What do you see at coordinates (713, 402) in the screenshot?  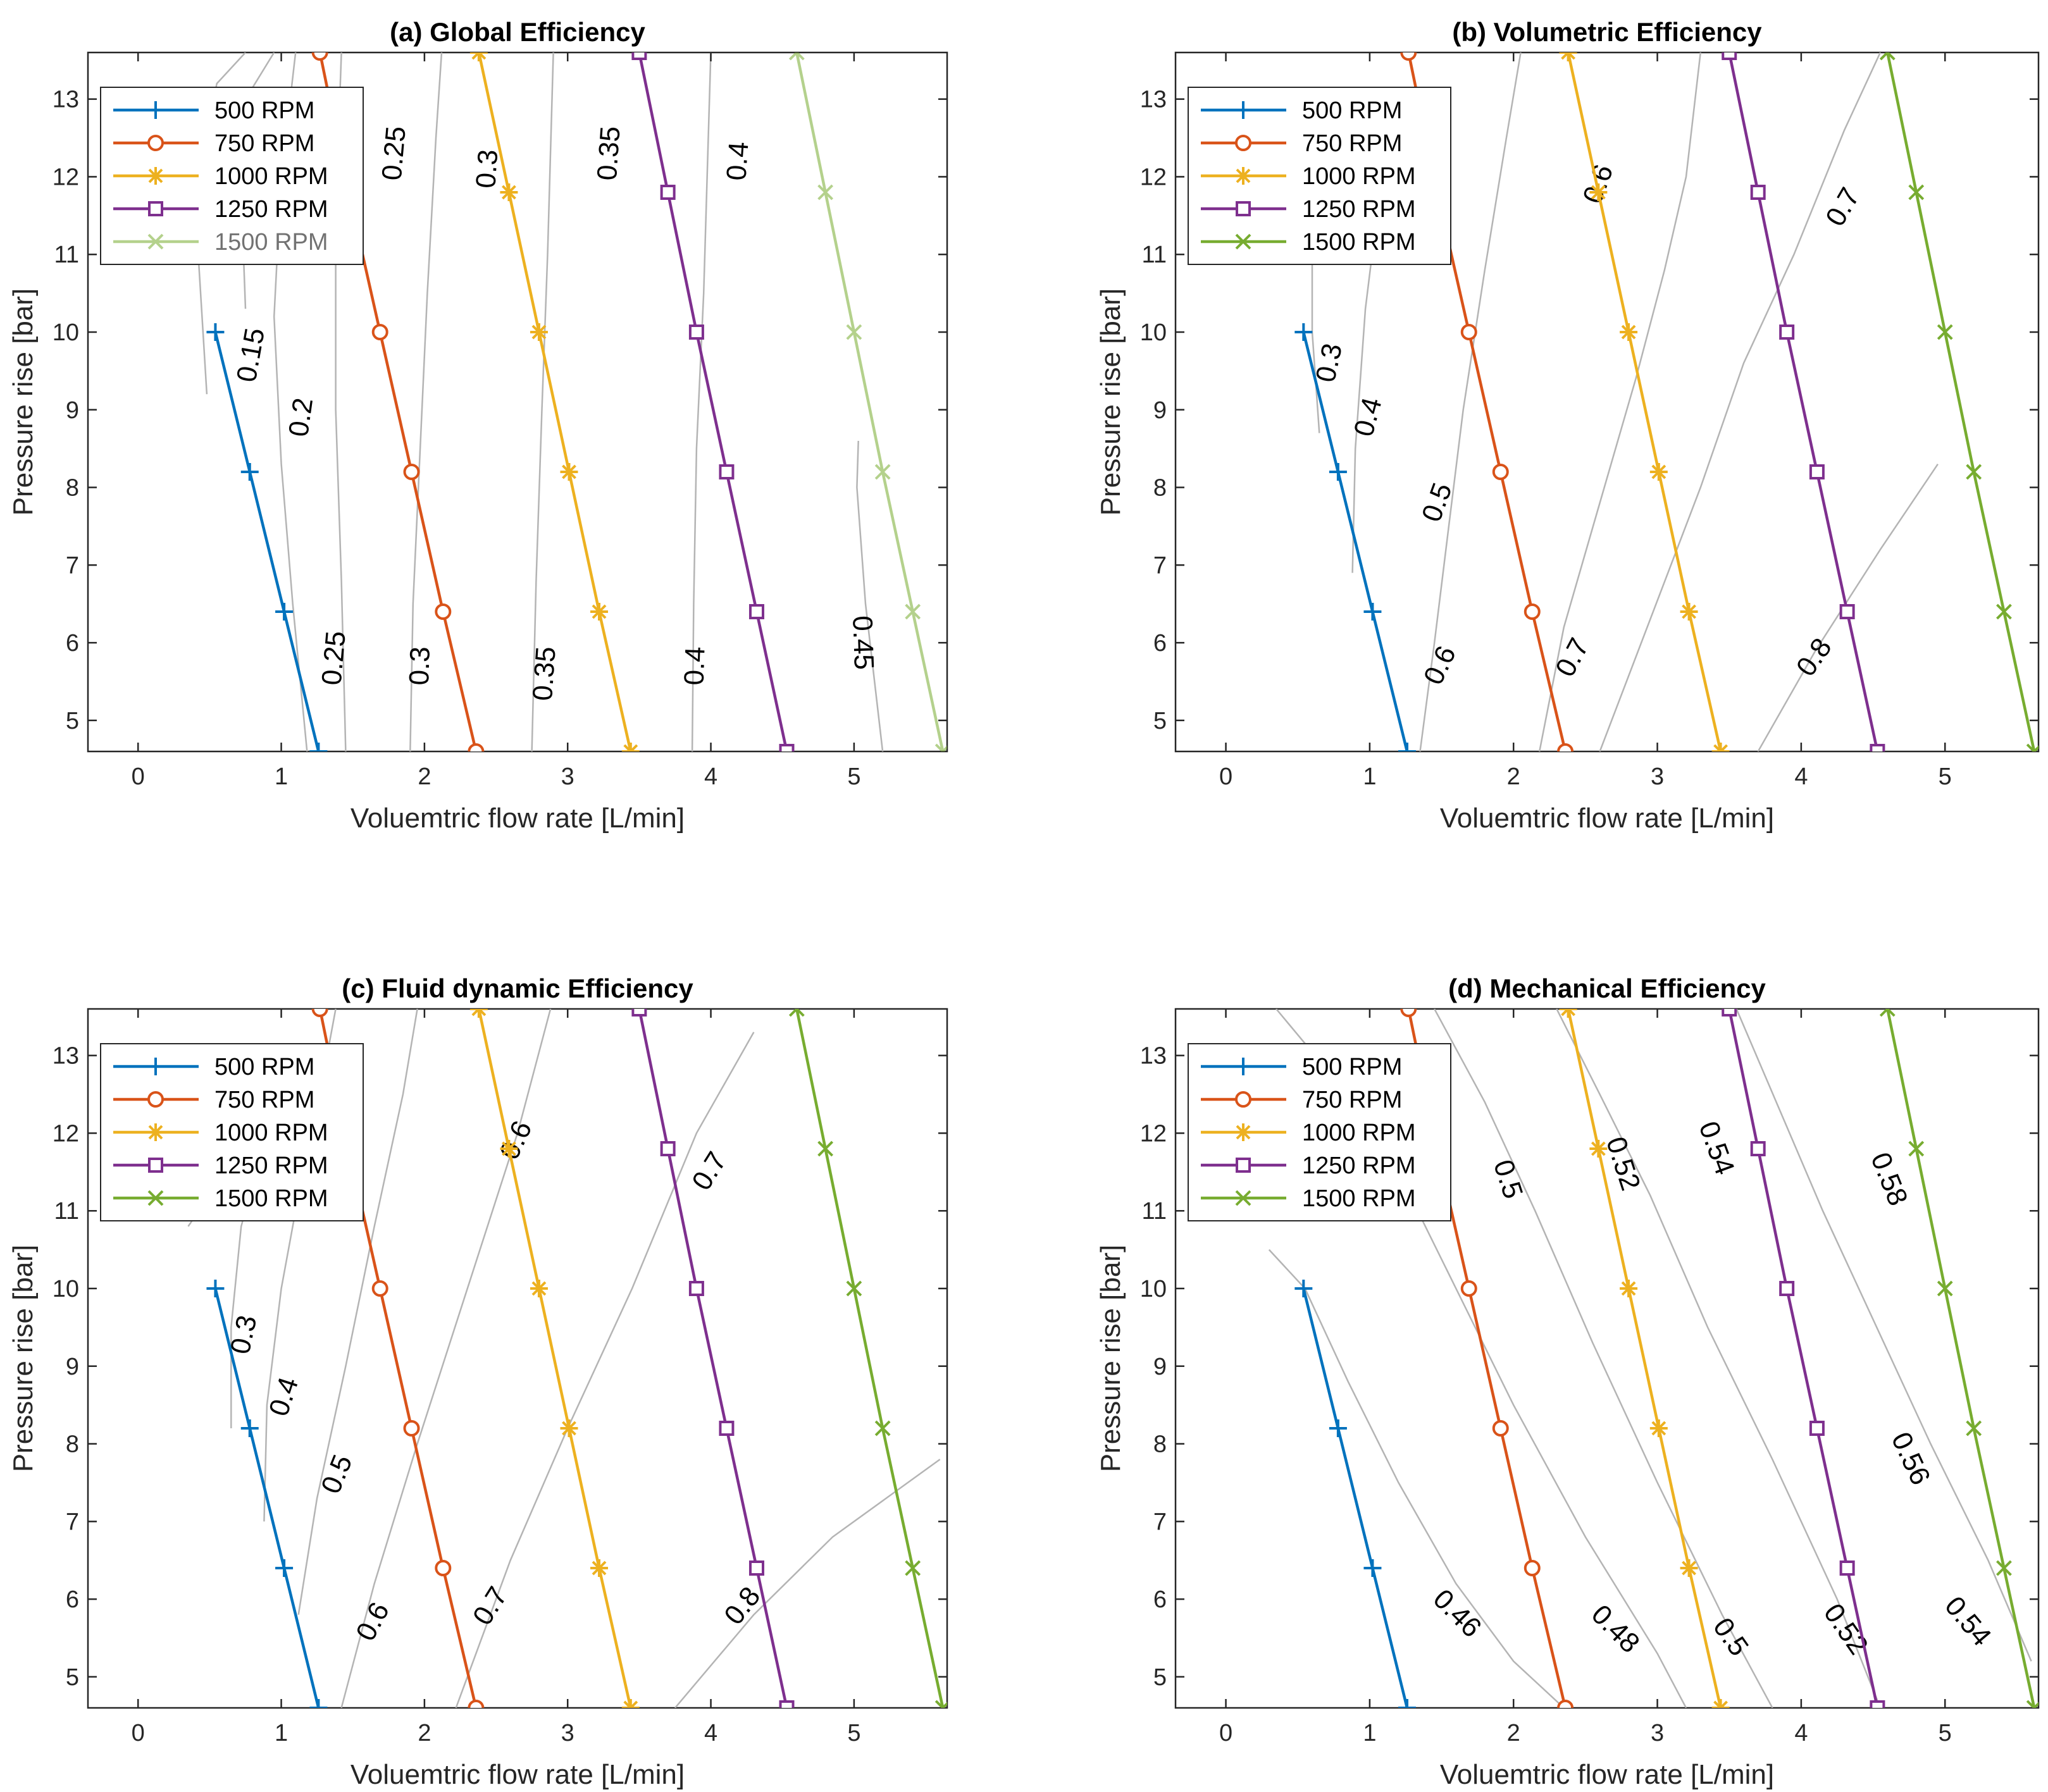 I see `series-1250-rpm` at bounding box center [713, 402].